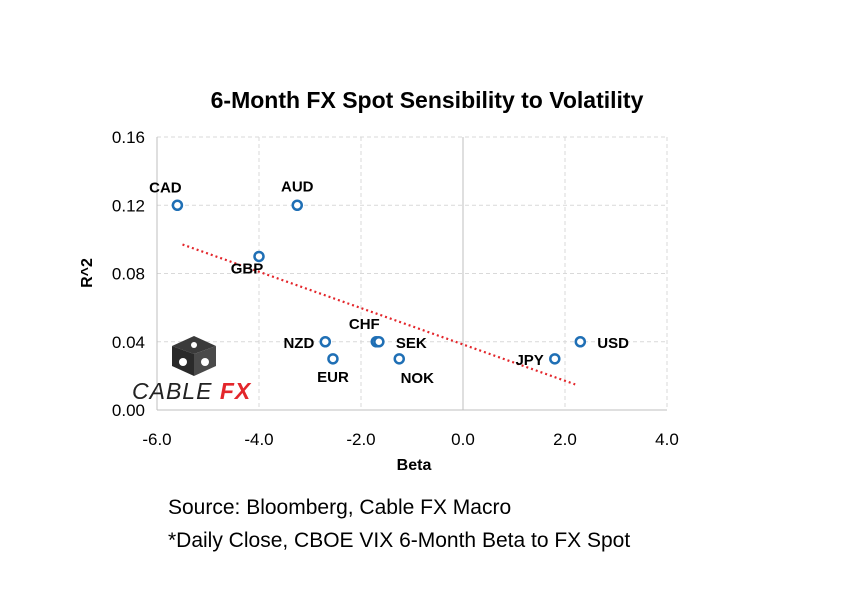 This screenshot has height=608, width=842. What do you see at coordinates (555, 359) in the screenshot?
I see `data-point-jpy` at bounding box center [555, 359].